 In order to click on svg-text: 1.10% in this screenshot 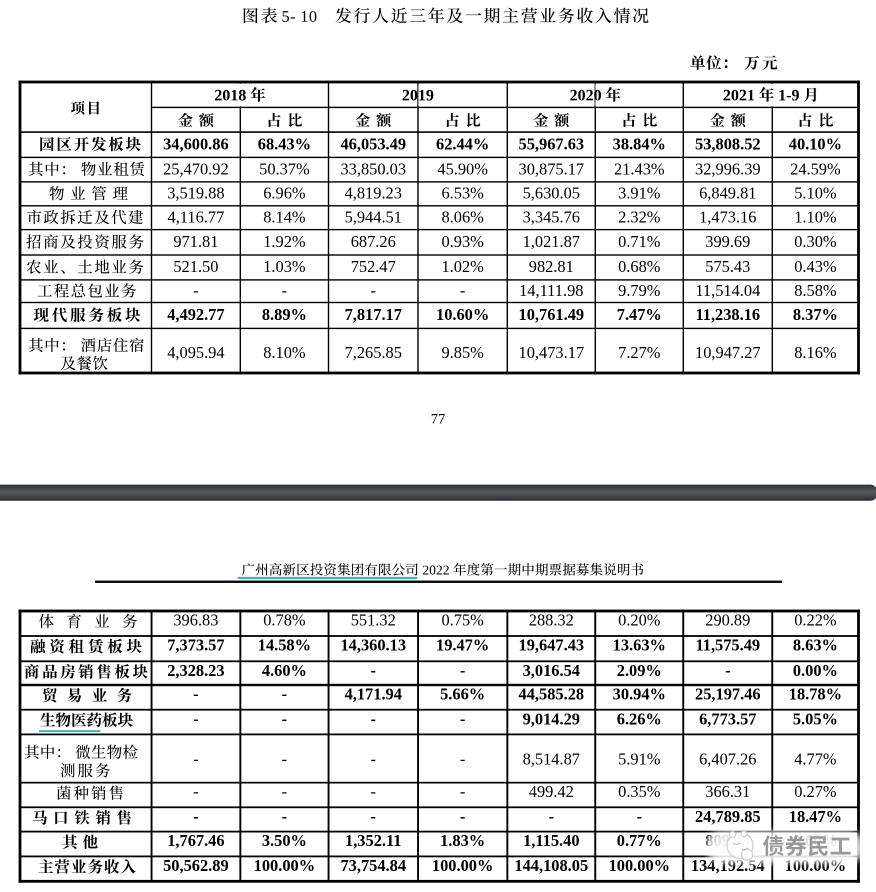, I will do `click(815, 216)`.